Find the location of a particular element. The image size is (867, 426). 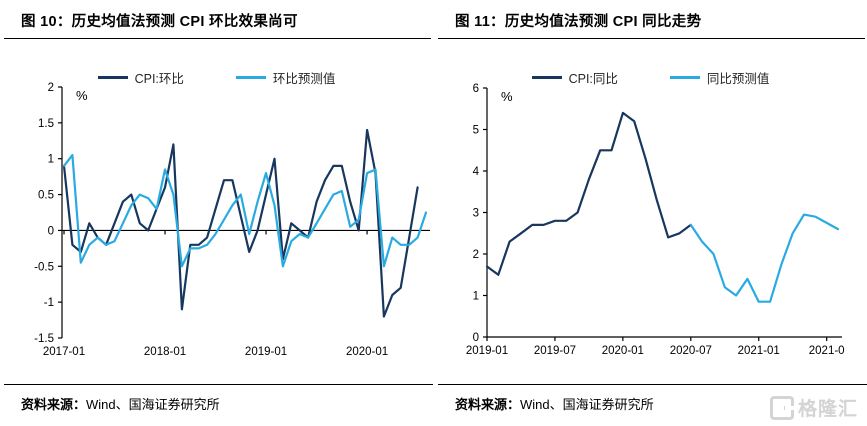

legend-item-forecast: 环比预测值 is located at coordinates (285, 77).